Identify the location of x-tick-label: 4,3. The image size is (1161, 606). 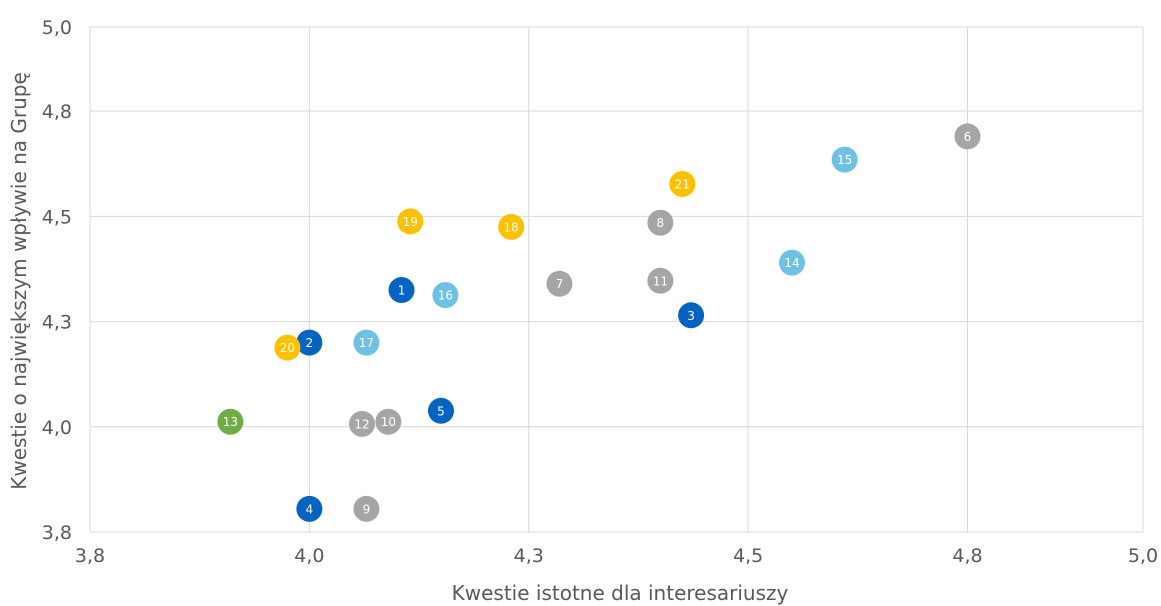
(529, 556).